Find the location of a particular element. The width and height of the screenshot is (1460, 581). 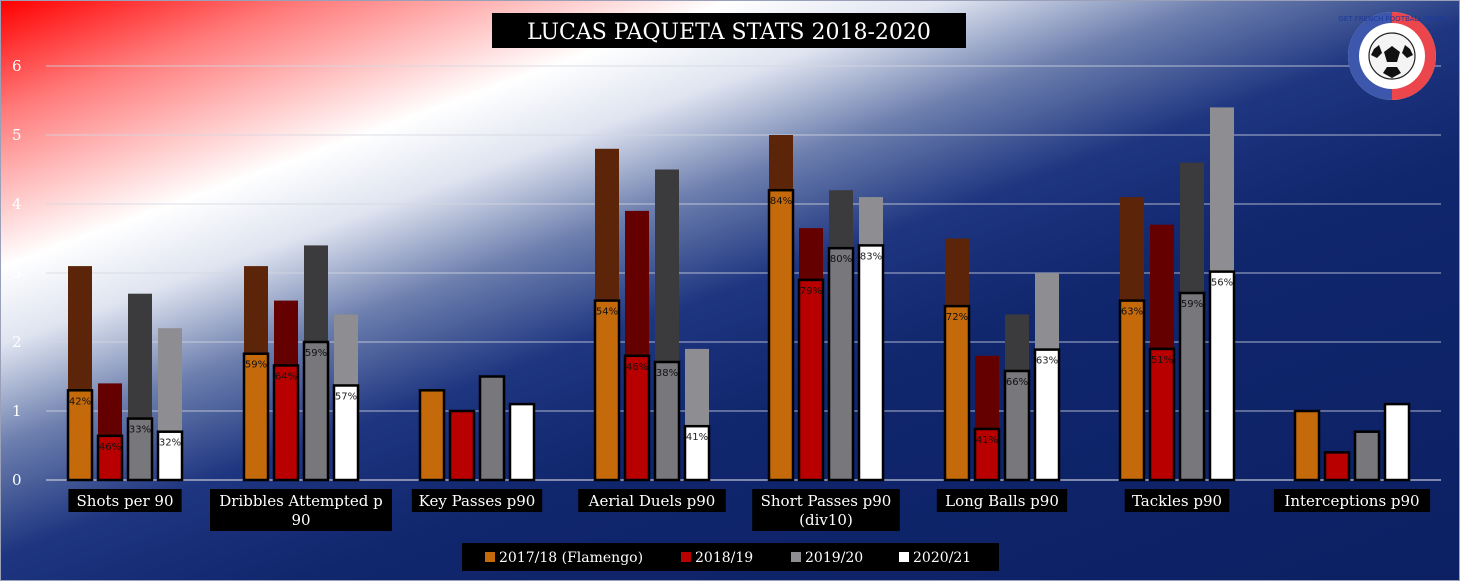

x-tick-label: Dribbles Attempted p is located at coordinates (301, 501).